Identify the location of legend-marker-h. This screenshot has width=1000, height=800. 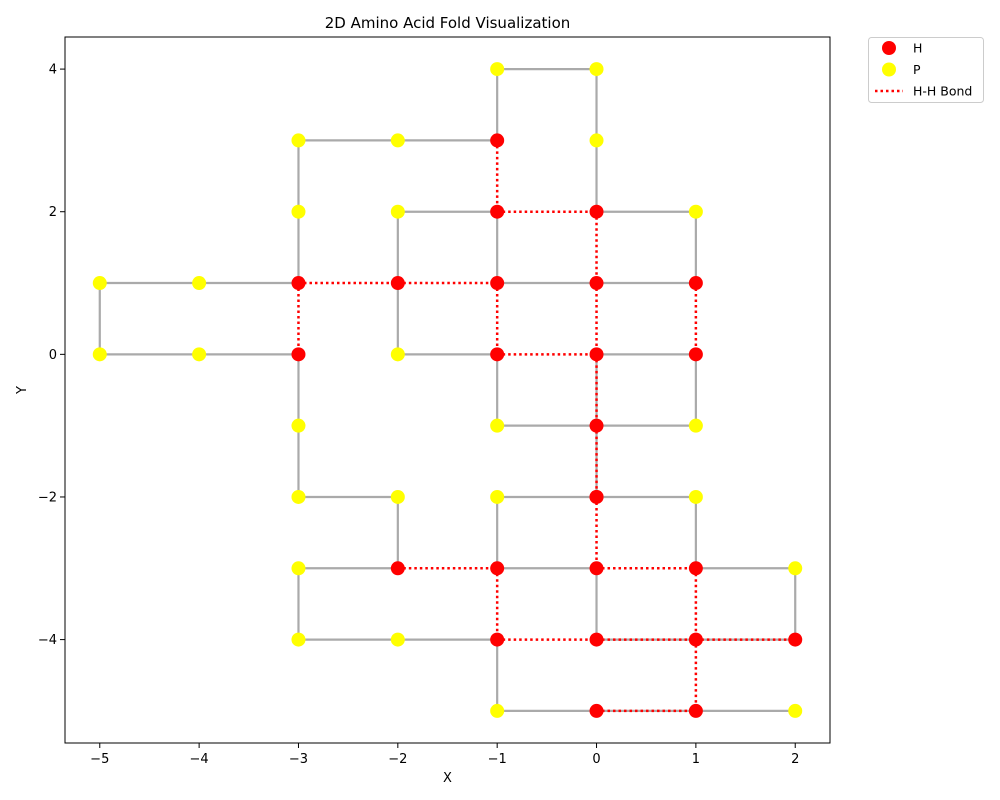
(889, 48).